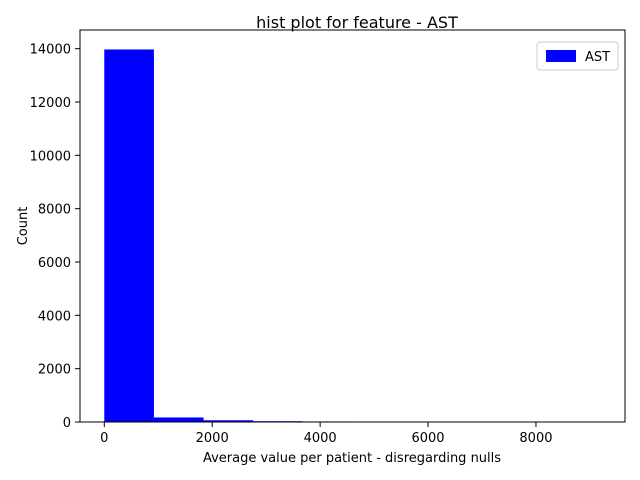 The image size is (640, 480). Describe the element at coordinates (54, 316) in the screenshot. I see `y-tick-label: 4000` at that location.